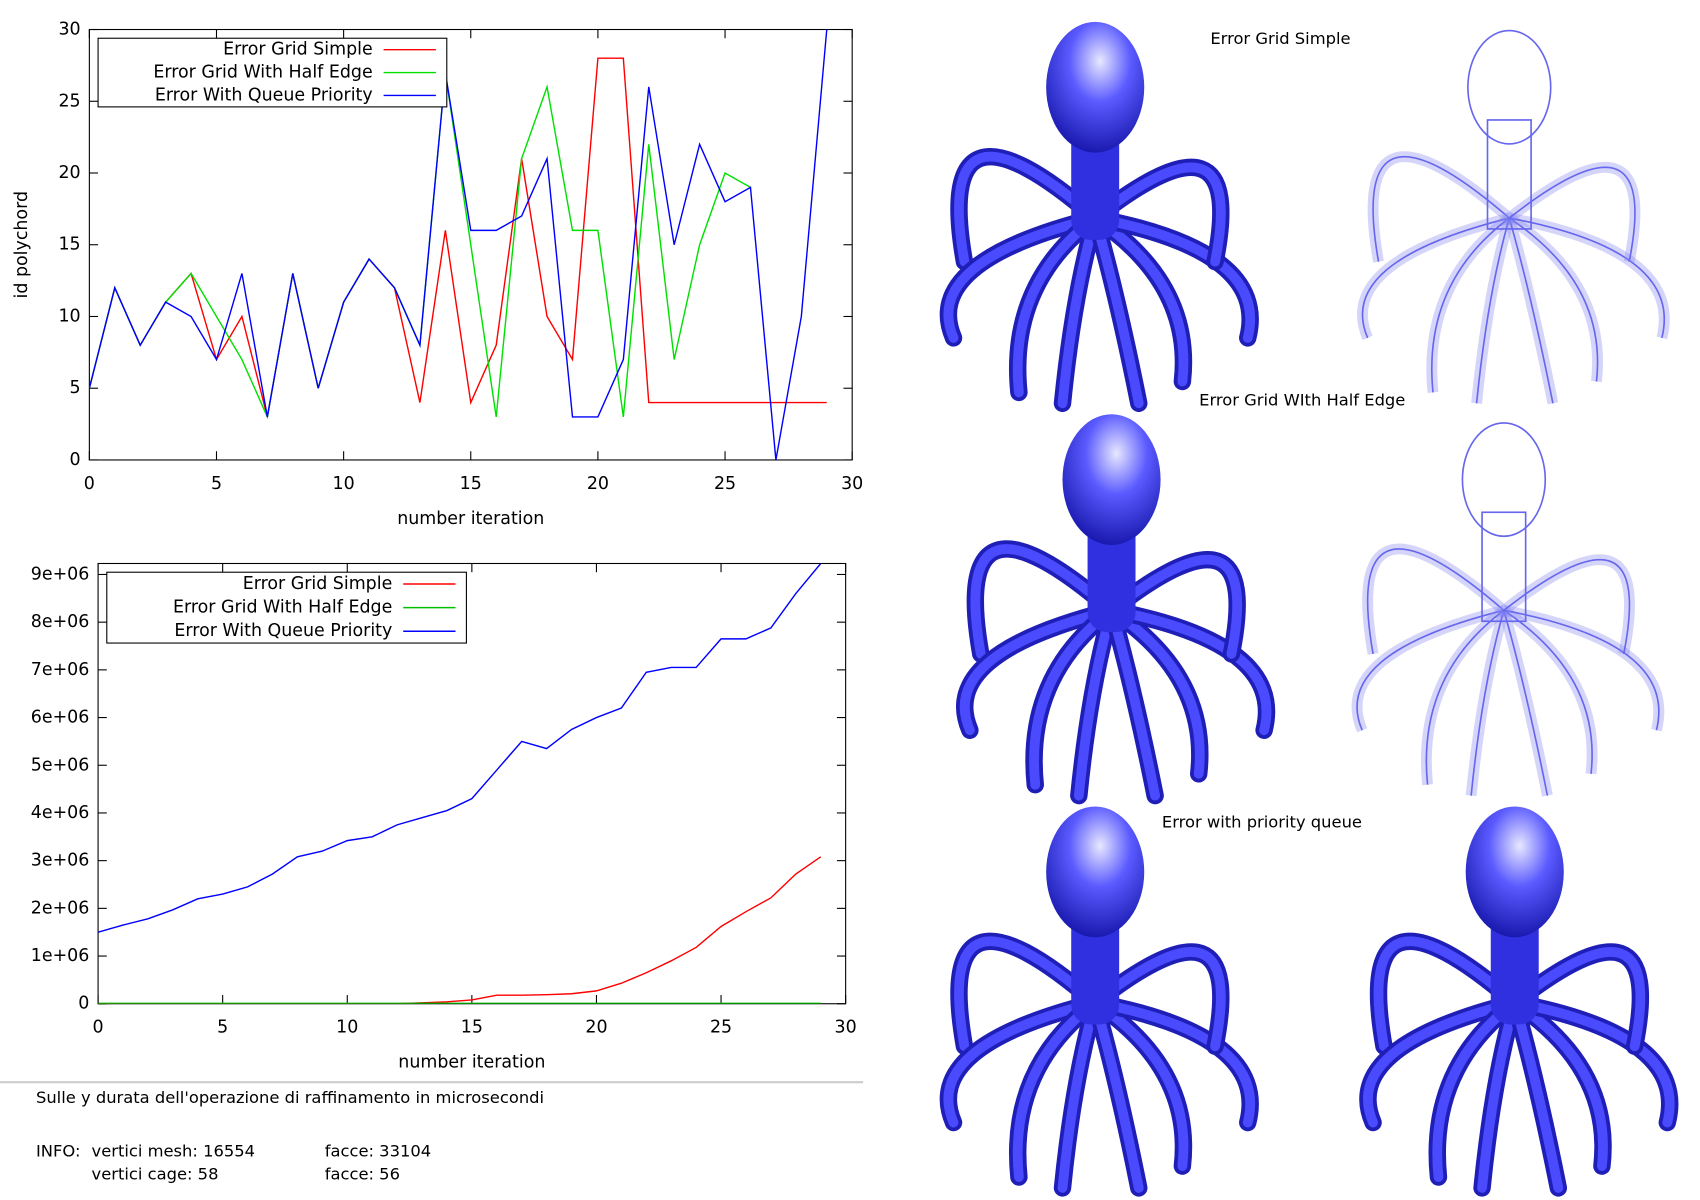 This screenshot has height=1200, width=1700. What do you see at coordinates (22, 245) in the screenshot?
I see `y-axis-label: id polychord` at bounding box center [22, 245].